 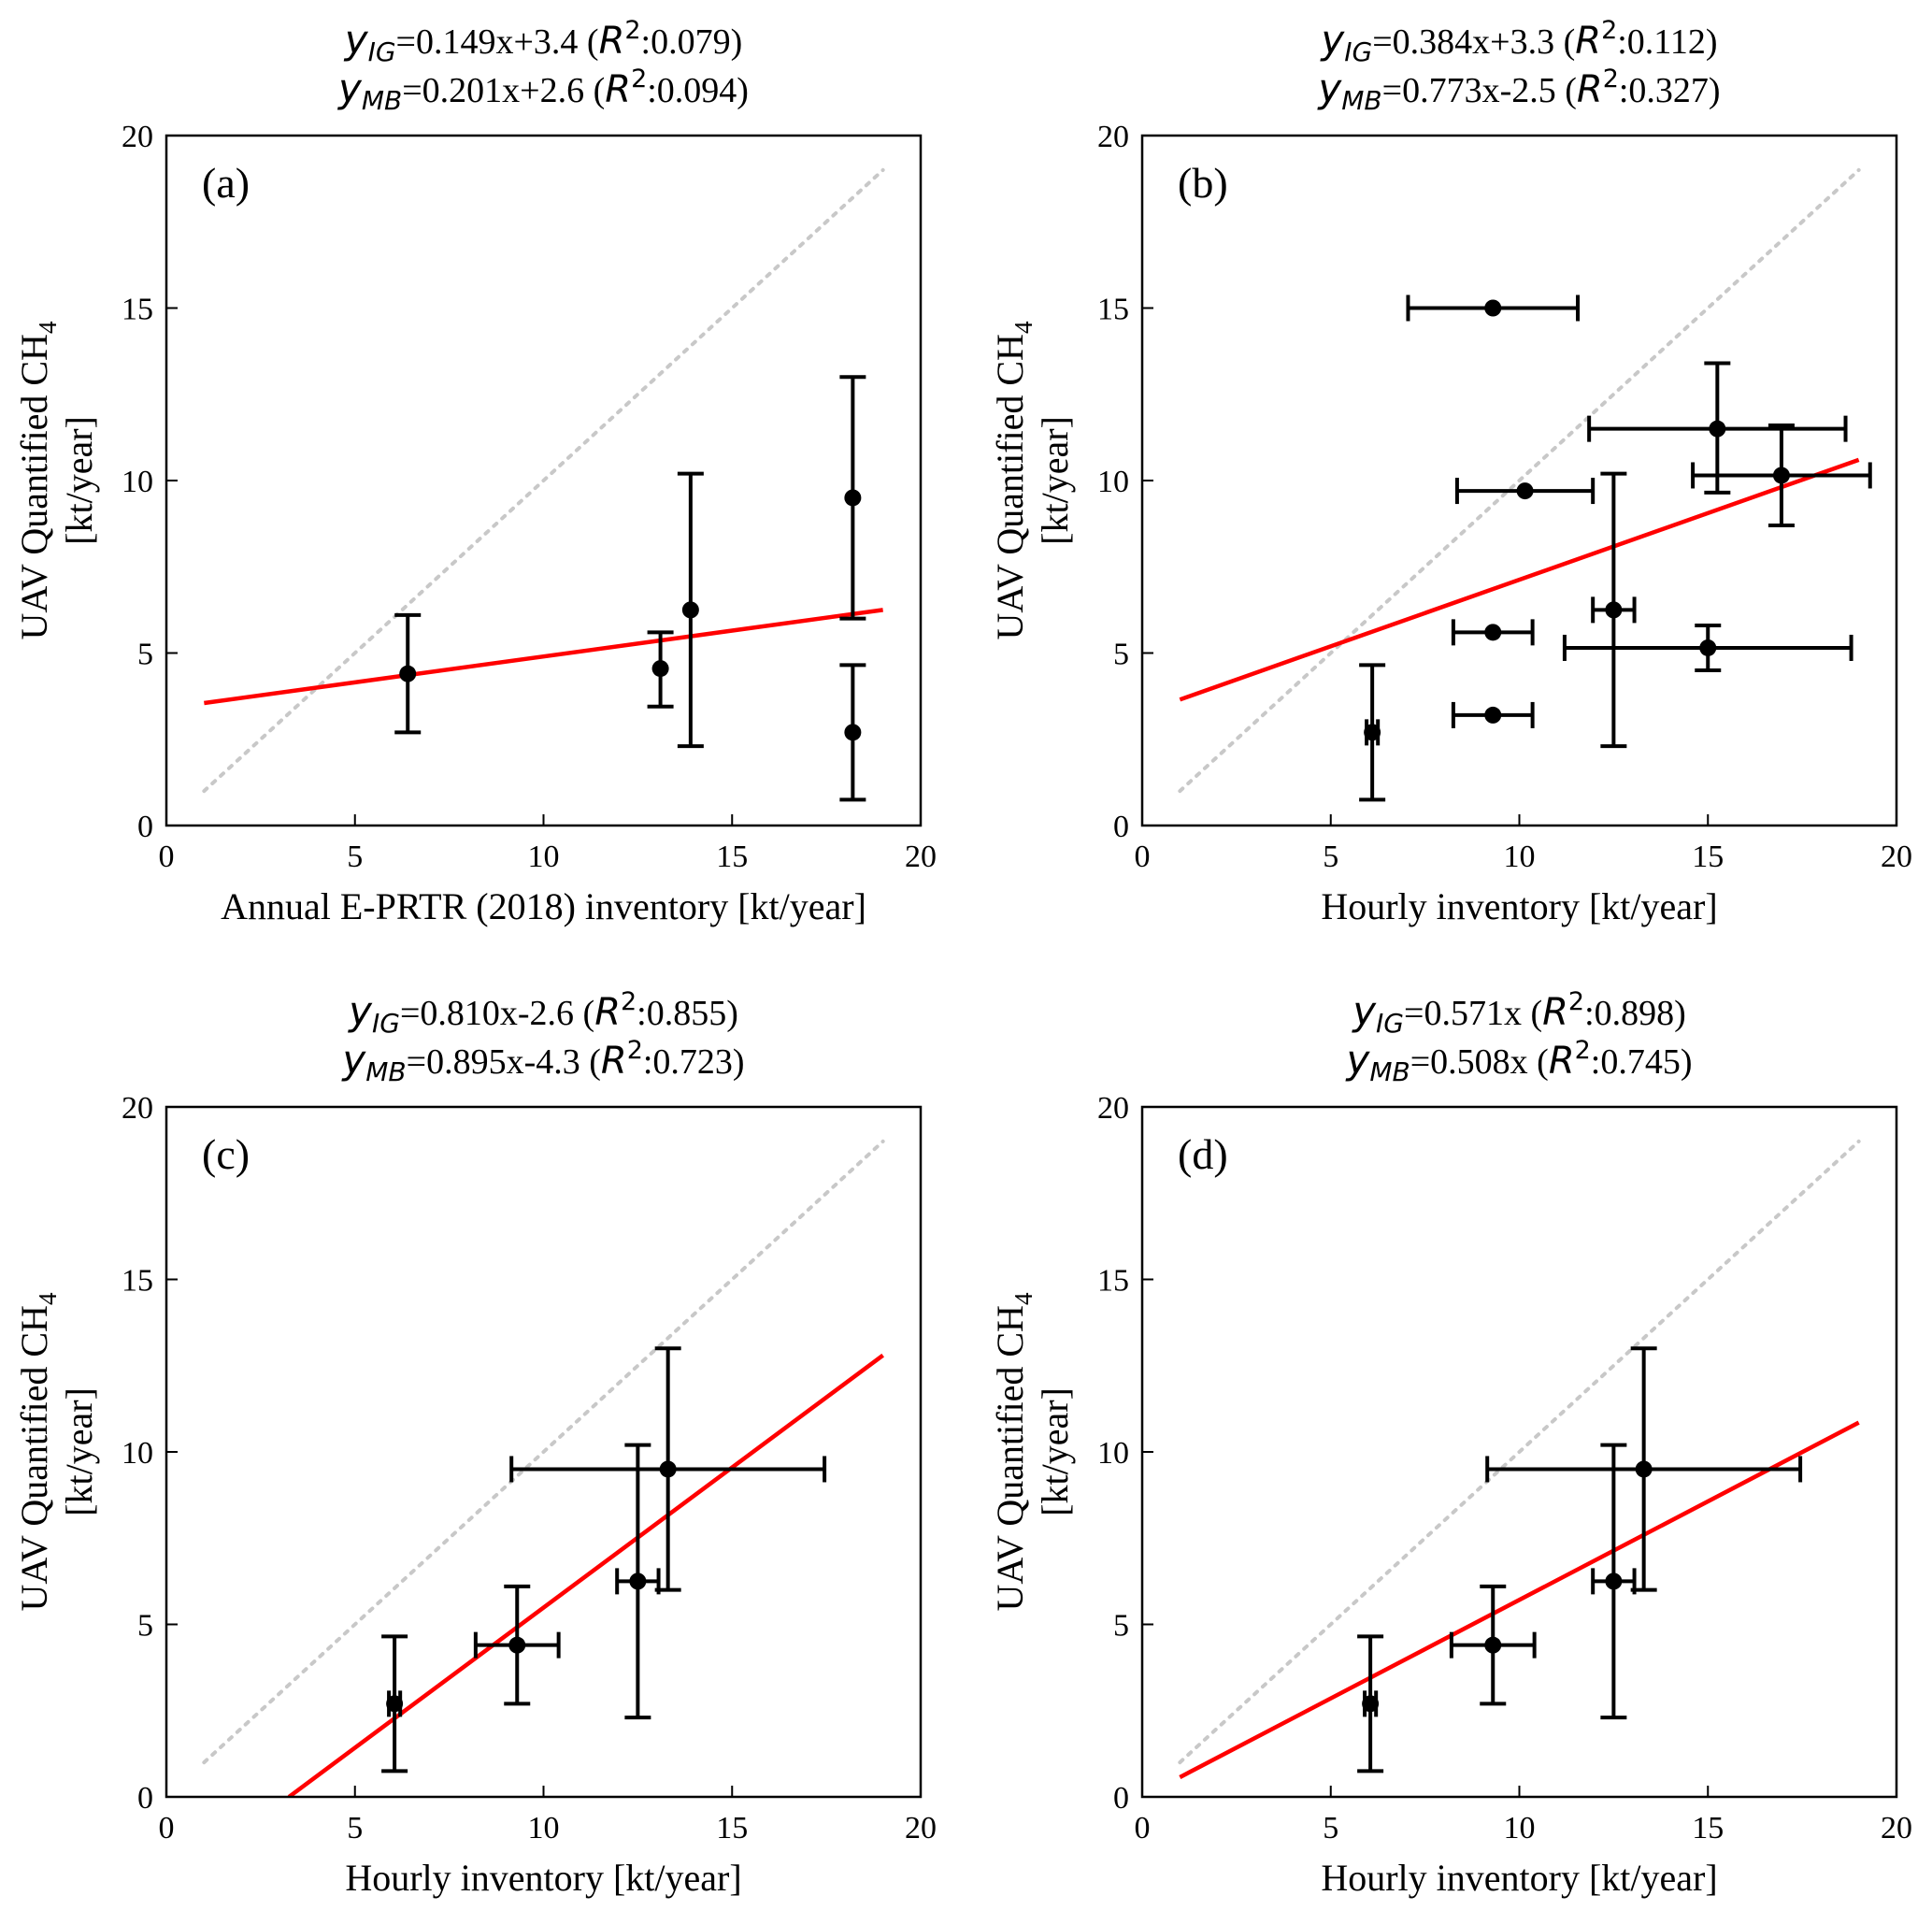 I want to click on x-tick-label: 5, so click(x=1330, y=857).